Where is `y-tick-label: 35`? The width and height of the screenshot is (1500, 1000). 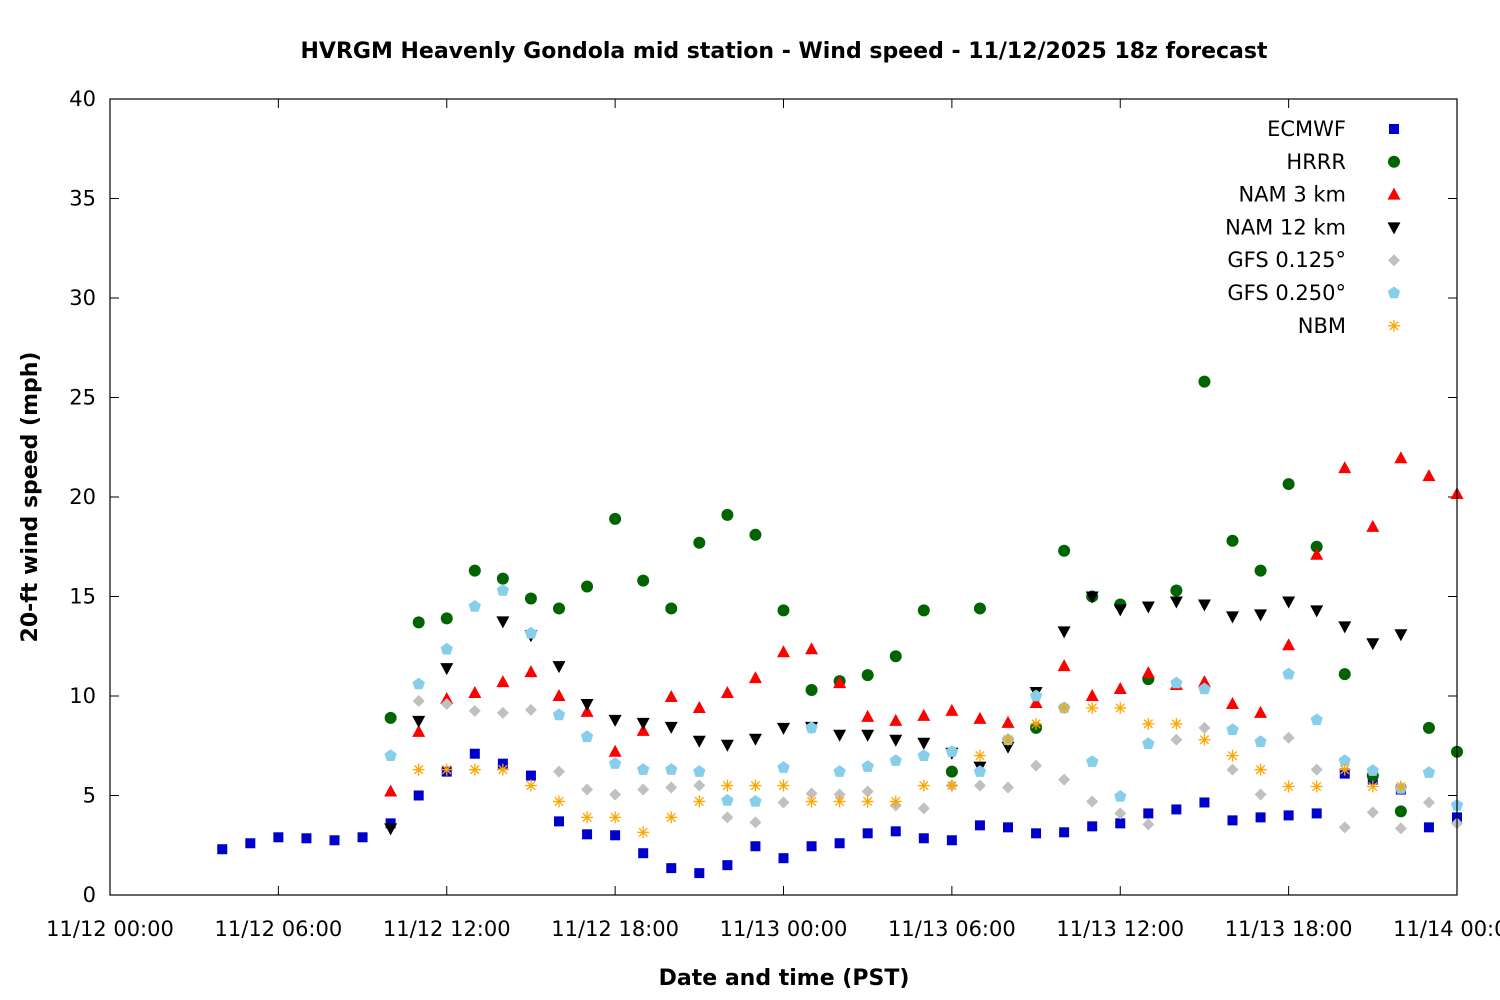 y-tick-label: 35 is located at coordinates (82, 199).